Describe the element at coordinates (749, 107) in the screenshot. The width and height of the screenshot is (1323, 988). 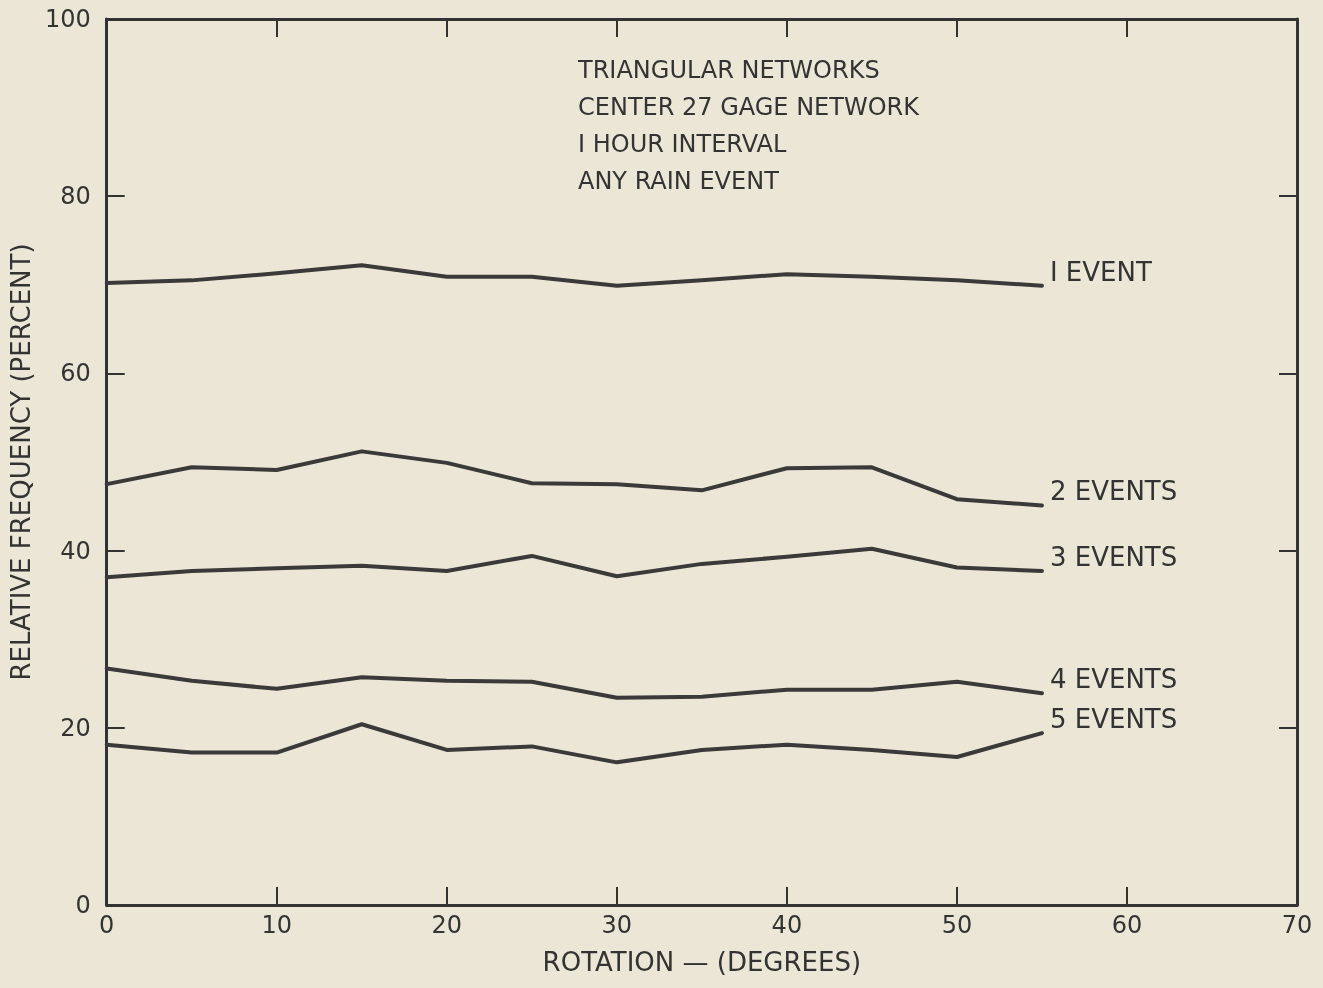
I see `annotation: CENTER 27 GAGE NETWORK` at that location.